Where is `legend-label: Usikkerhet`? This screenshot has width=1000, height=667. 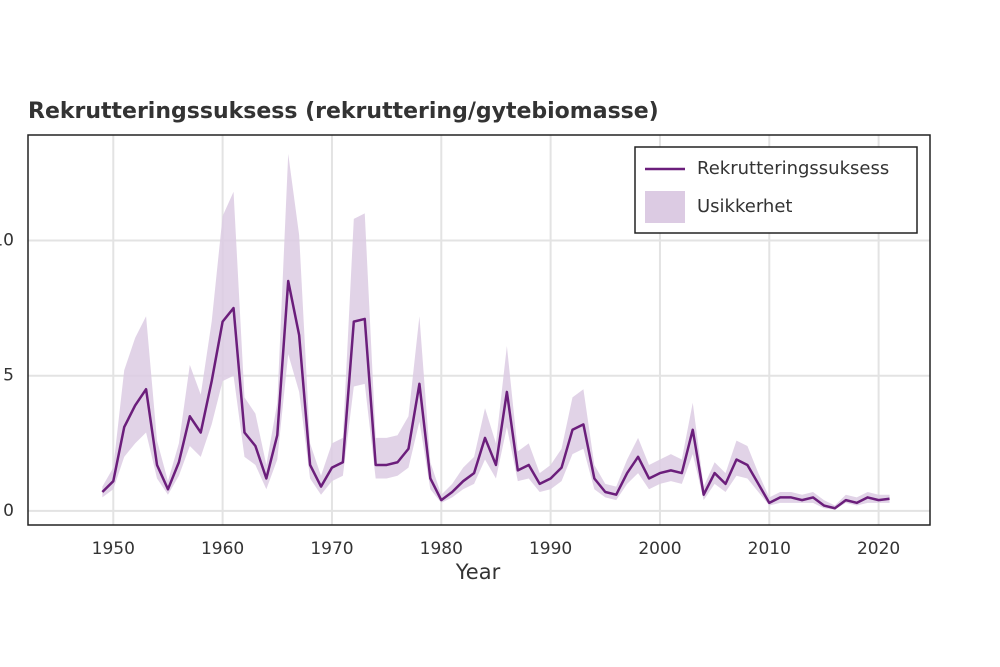
legend-label: Usikkerhet is located at coordinates (744, 206).